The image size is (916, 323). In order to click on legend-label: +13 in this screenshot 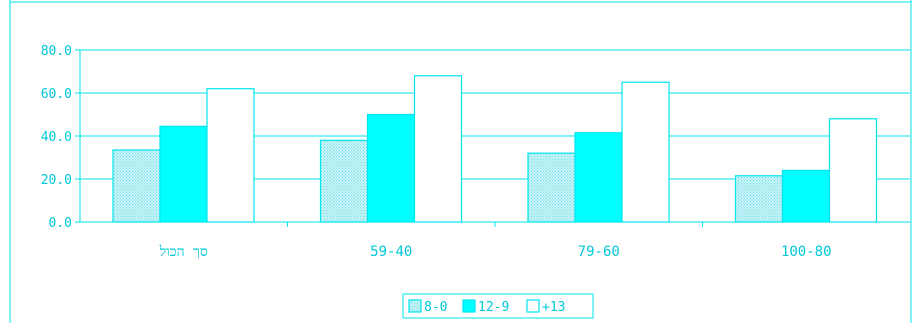, I will do `click(553, 307)`.